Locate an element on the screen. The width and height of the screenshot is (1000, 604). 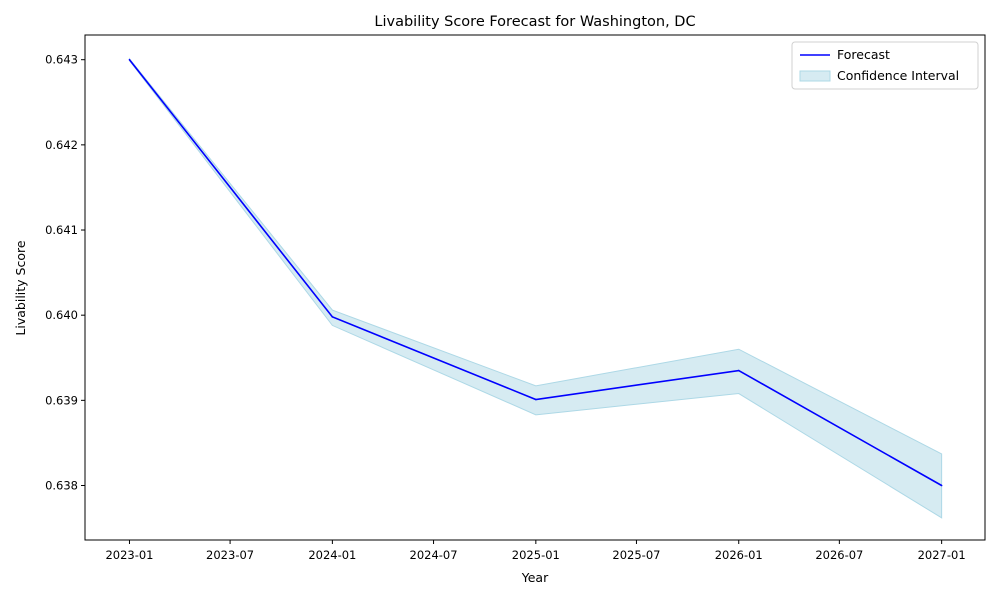
legend-box is located at coordinates (885, 65).